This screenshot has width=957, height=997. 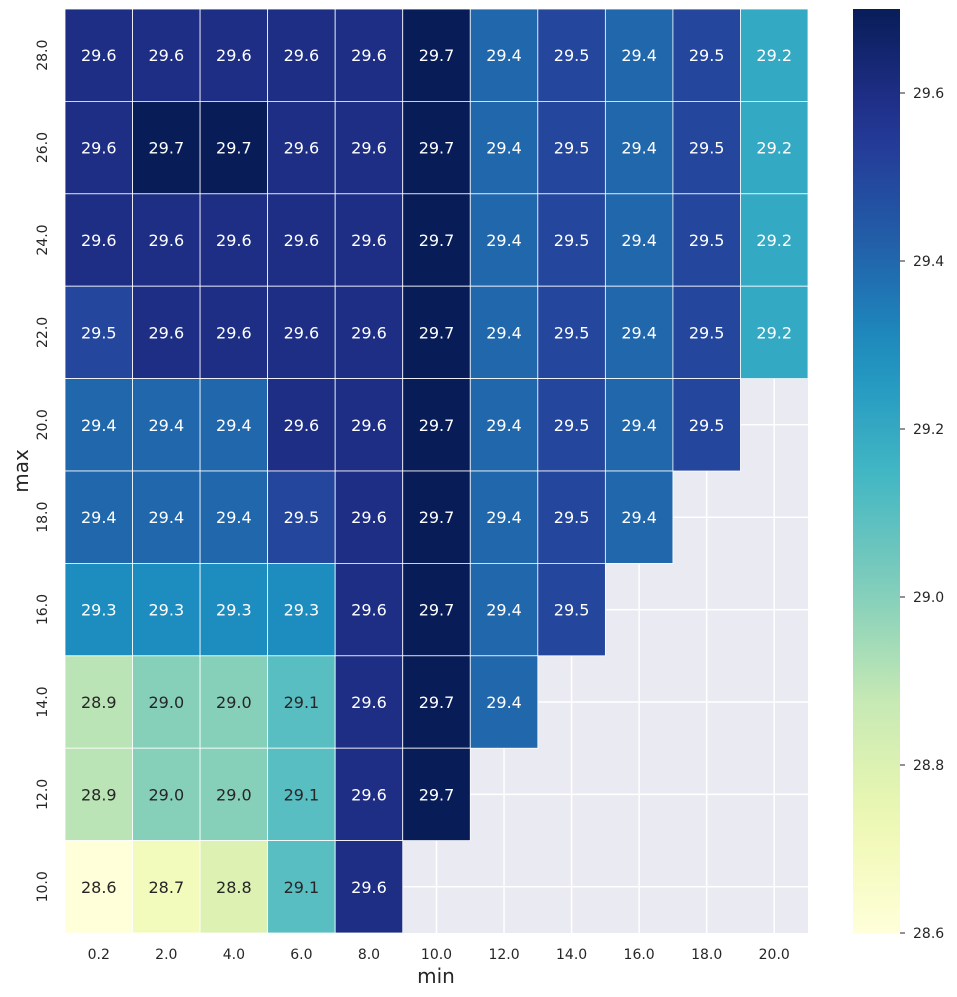 I want to click on colorbar-tick-label: 29.0, so click(x=928, y=598).